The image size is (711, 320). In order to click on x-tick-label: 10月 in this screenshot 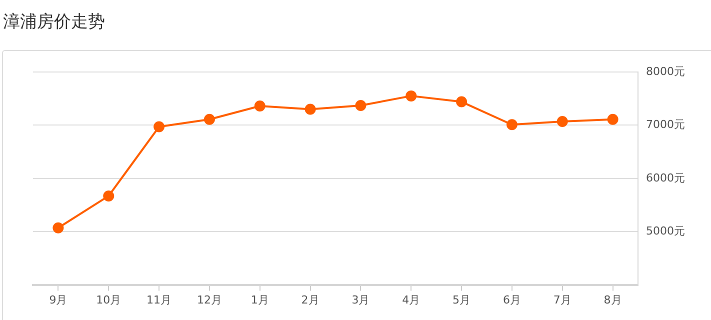, I will do `click(109, 299)`.